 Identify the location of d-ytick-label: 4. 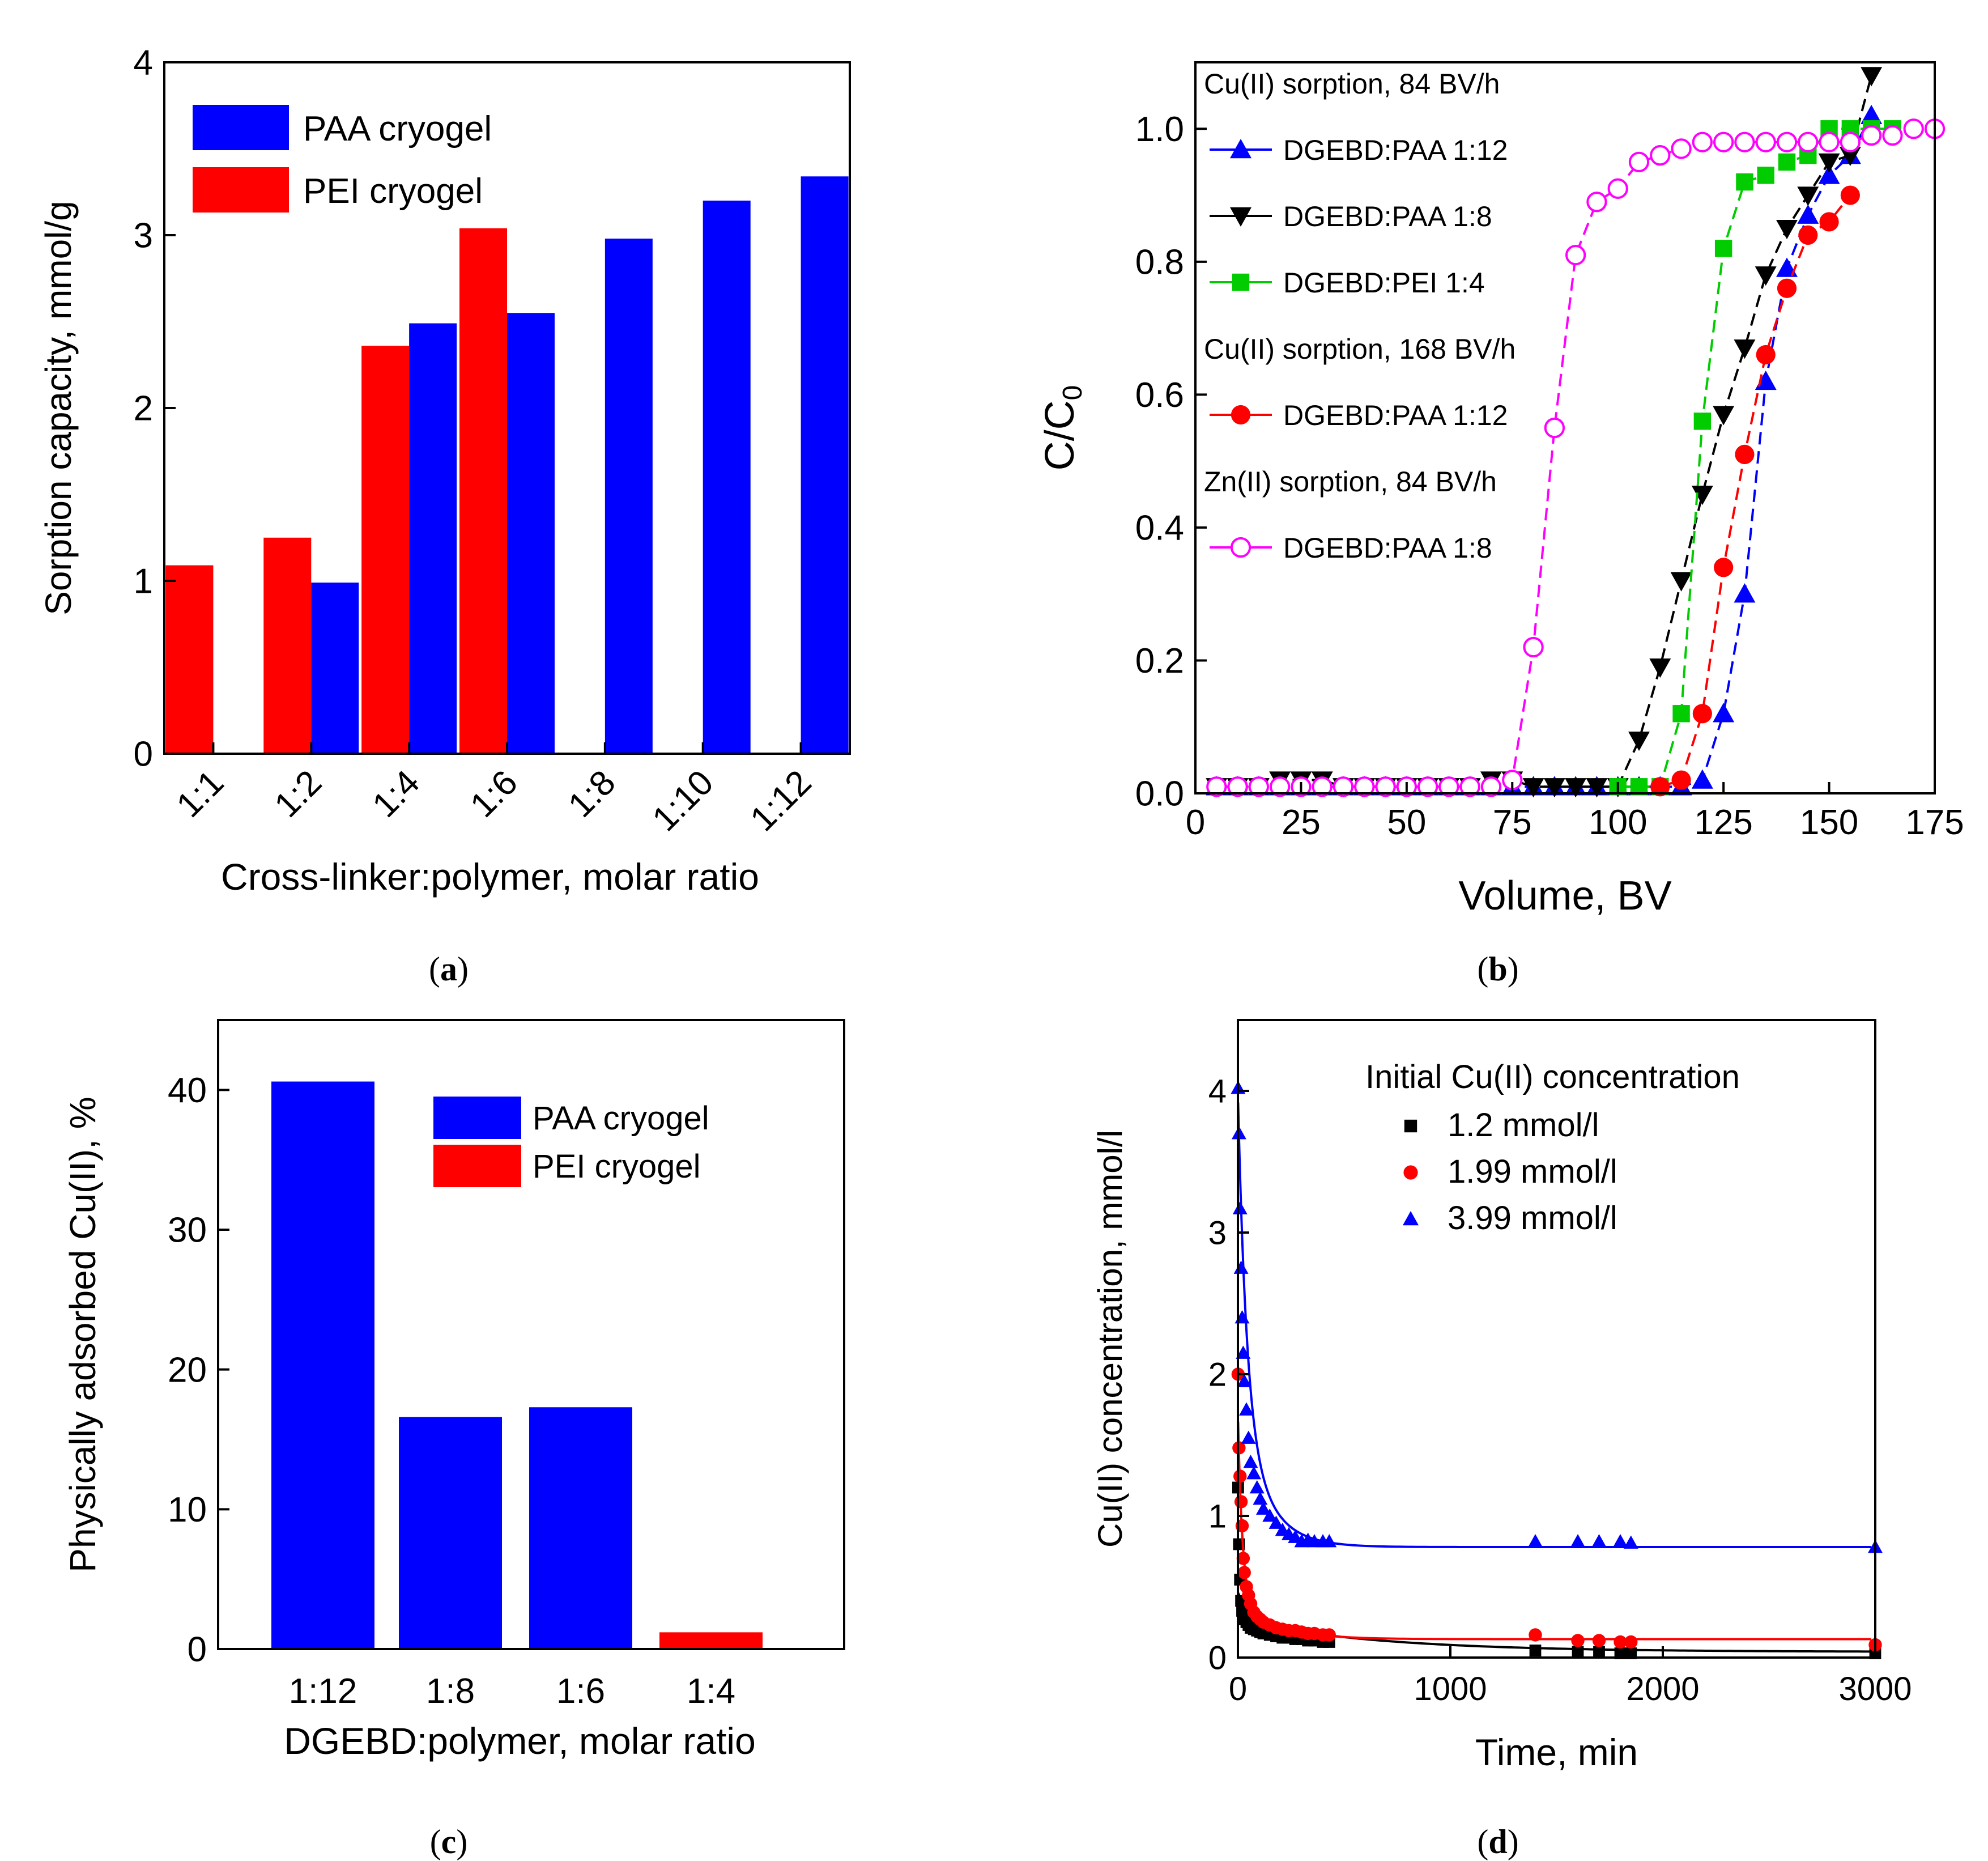
(1217, 1091).